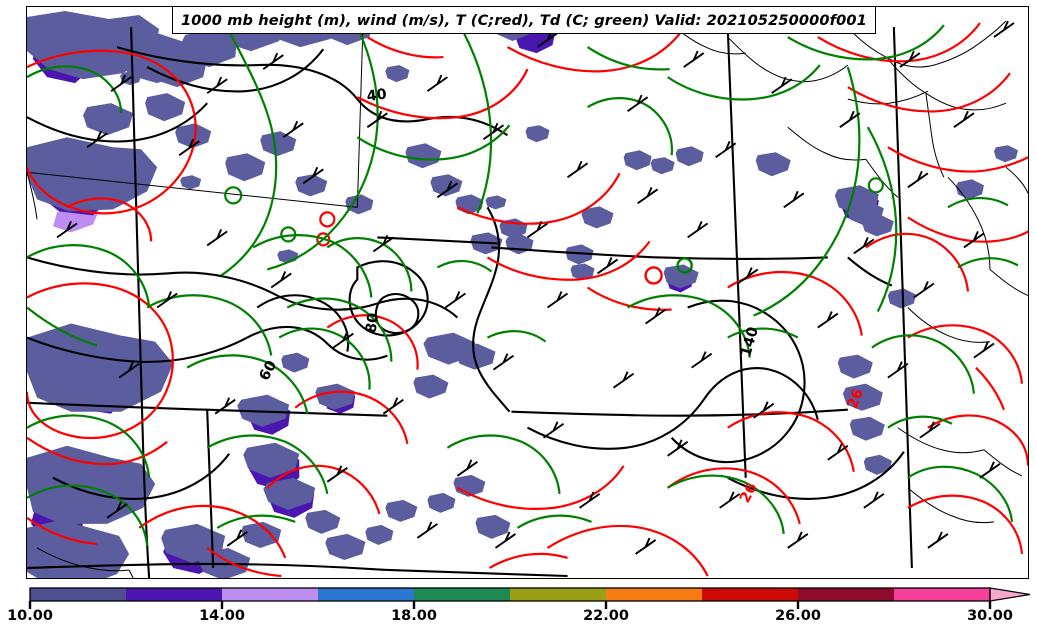 The height and width of the screenshot is (633, 1037). What do you see at coordinates (518, 609) in the screenshot?
I see `colorbar: 10.00 14.00 18.00 22.00 26.00 30.00` at bounding box center [518, 609].